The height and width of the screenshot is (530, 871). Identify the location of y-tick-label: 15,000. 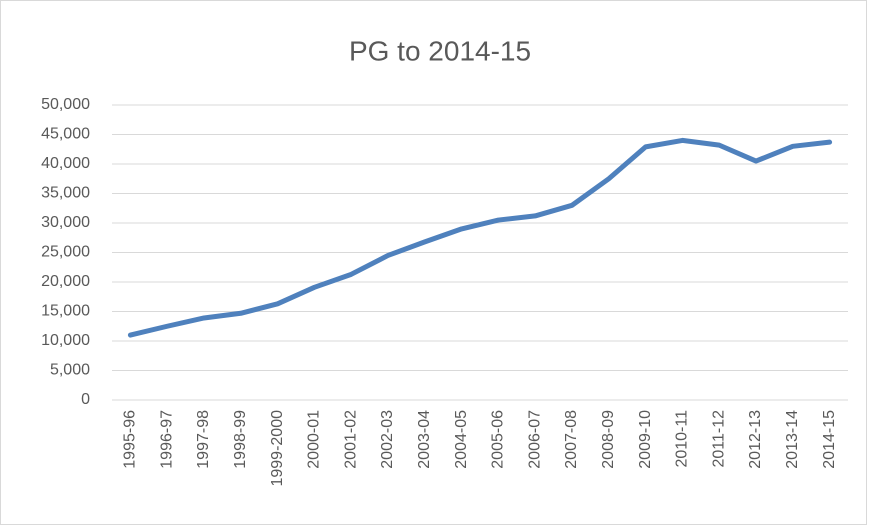
(65, 311).